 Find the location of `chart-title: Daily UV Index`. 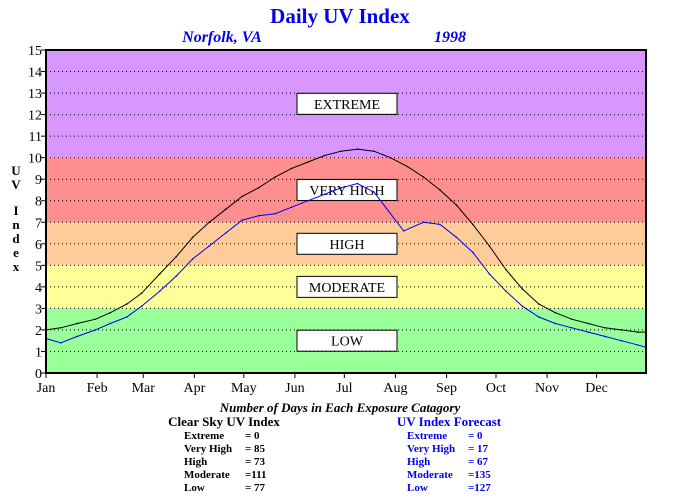

chart-title: Daily UV Index is located at coordinates (340, 16).